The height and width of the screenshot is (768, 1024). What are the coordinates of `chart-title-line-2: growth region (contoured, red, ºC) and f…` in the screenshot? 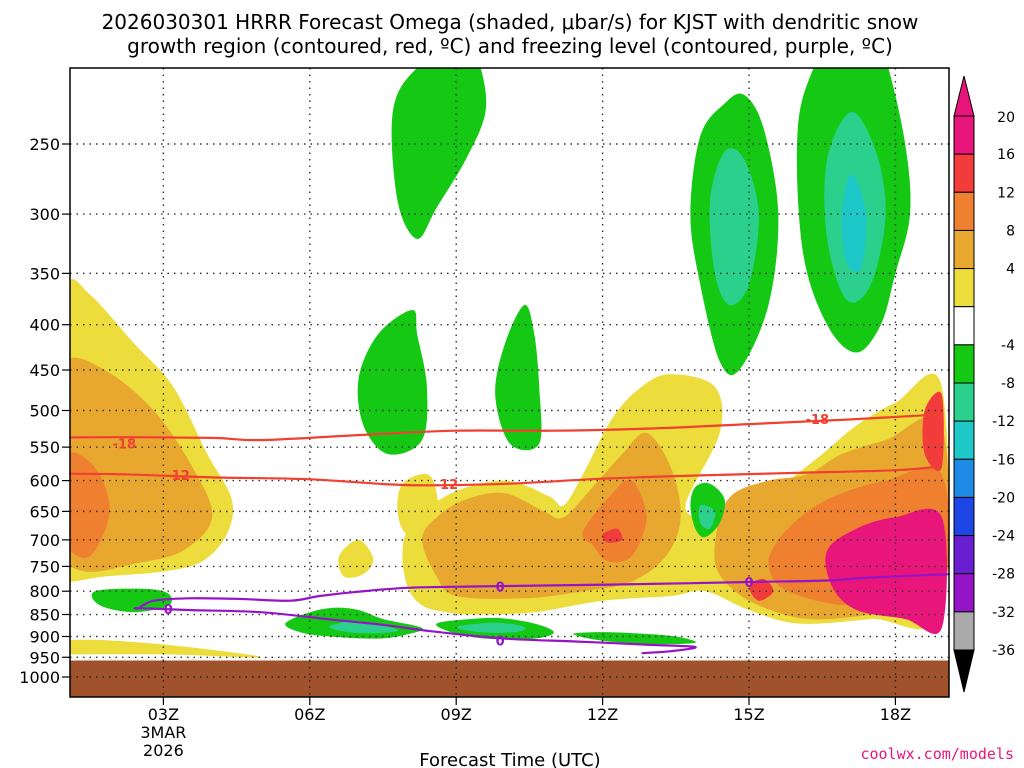 It's located at (510, 46).